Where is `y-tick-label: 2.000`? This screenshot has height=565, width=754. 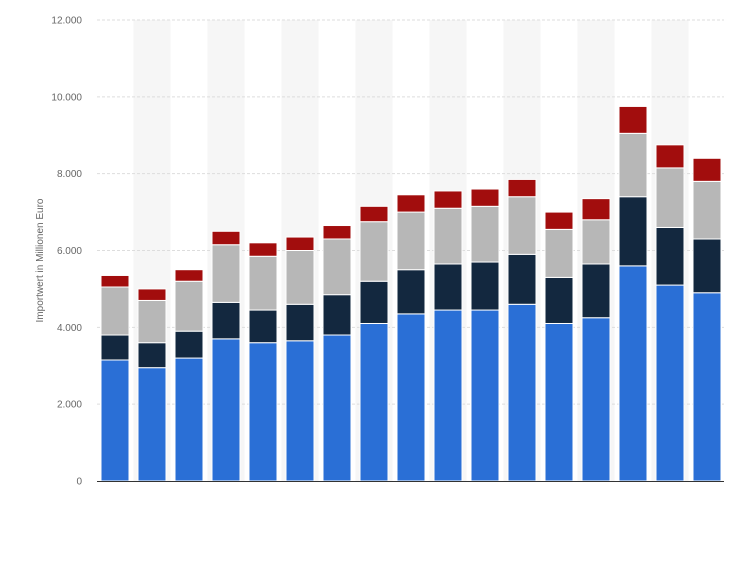 y-tick-label: 2.000 is located at coordinates (69, 405).